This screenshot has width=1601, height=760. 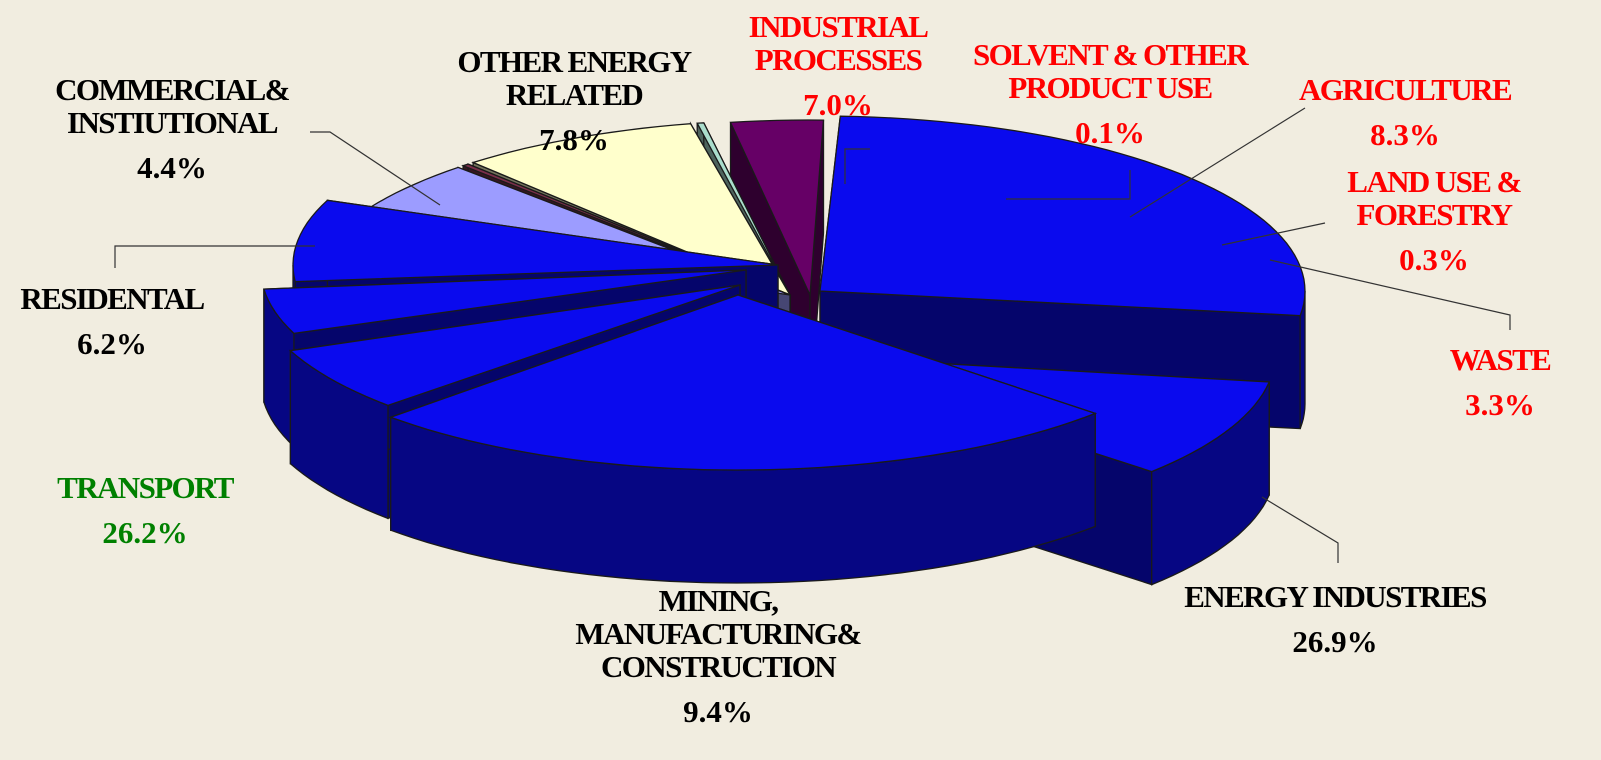 I want to click on slice-label-line: RELATED, so click(x=574, y=94).